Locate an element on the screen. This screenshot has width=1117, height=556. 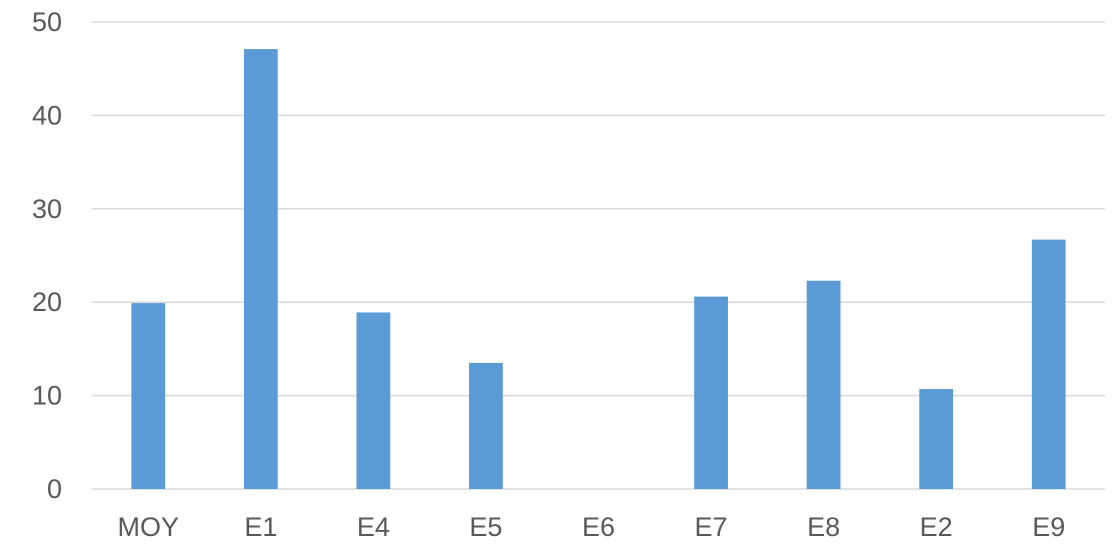
y-tick-label: 30 is located at coordinates (47, 209).